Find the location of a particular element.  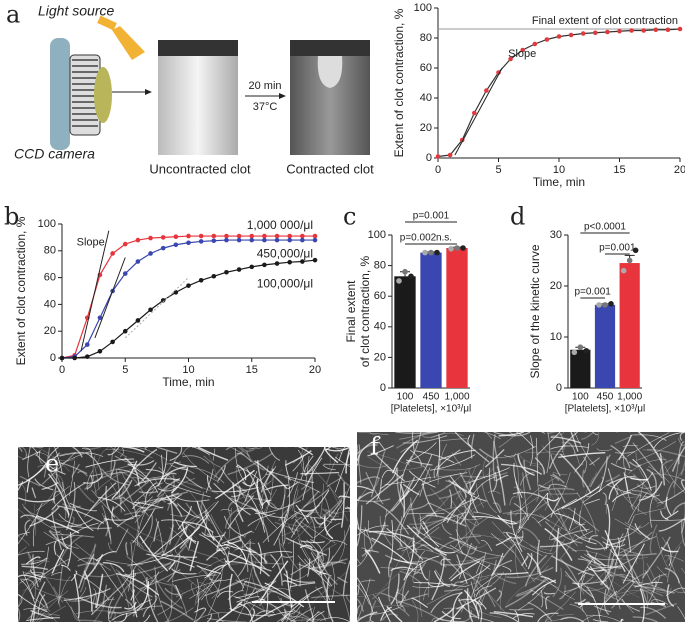

y-tick-label: 40 is located at coordinates (50, 304).